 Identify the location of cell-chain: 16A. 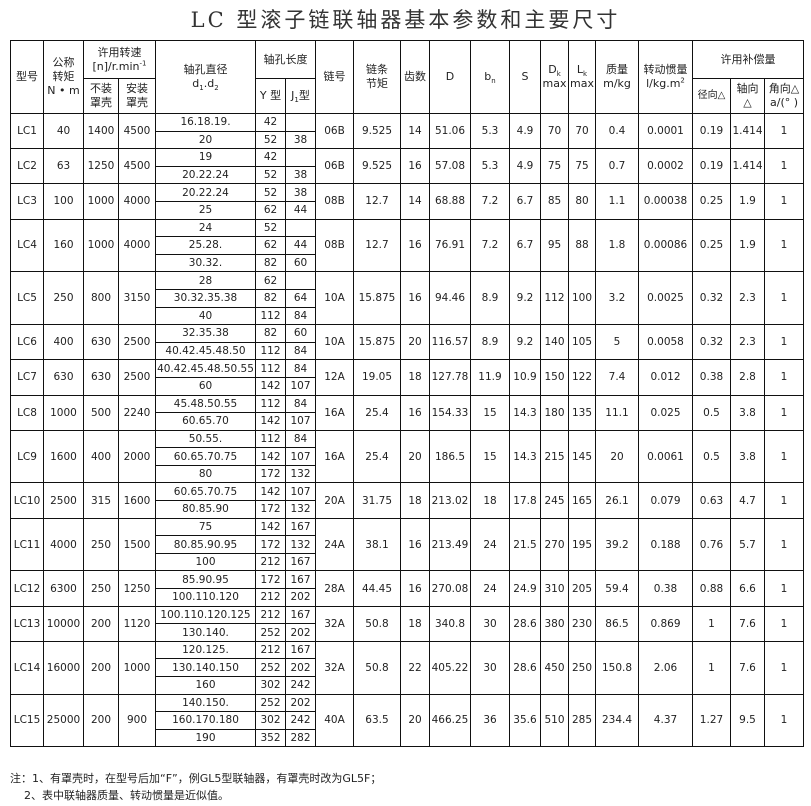
(334, 412).